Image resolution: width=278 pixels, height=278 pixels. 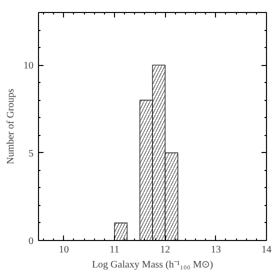 I want to click on x-tick-label: 11, so click(x=115, y=250).